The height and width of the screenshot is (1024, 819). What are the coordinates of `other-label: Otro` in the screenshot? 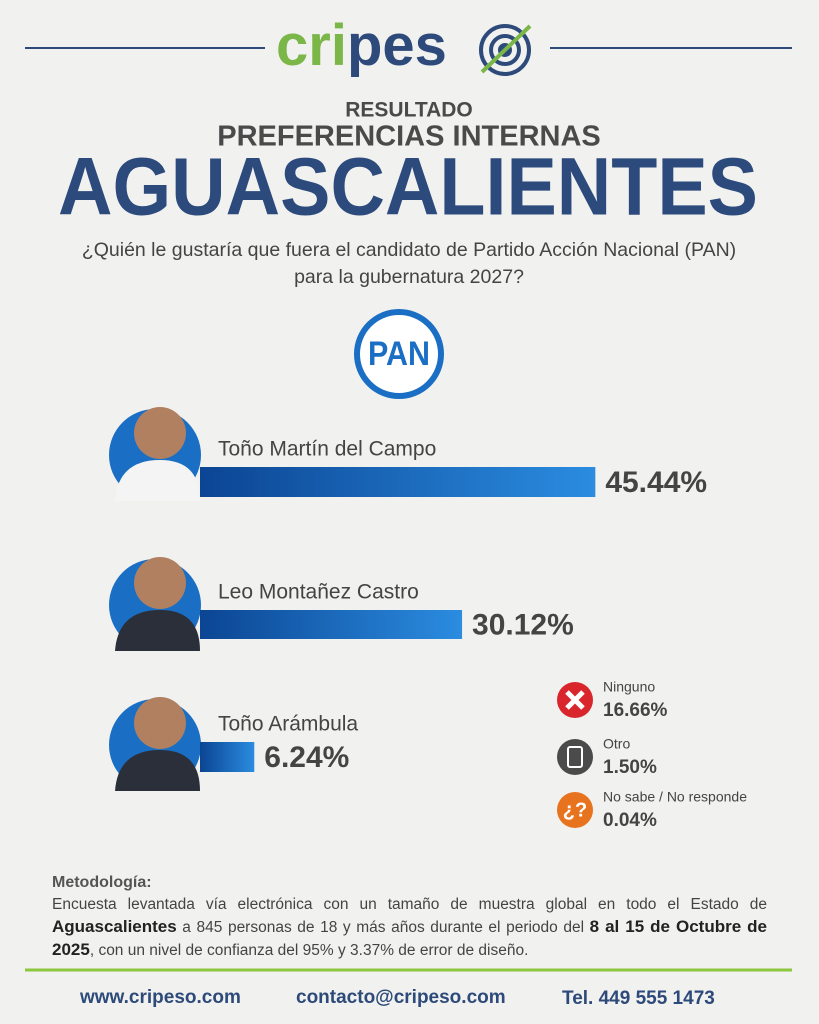 It's located at (616, 744).